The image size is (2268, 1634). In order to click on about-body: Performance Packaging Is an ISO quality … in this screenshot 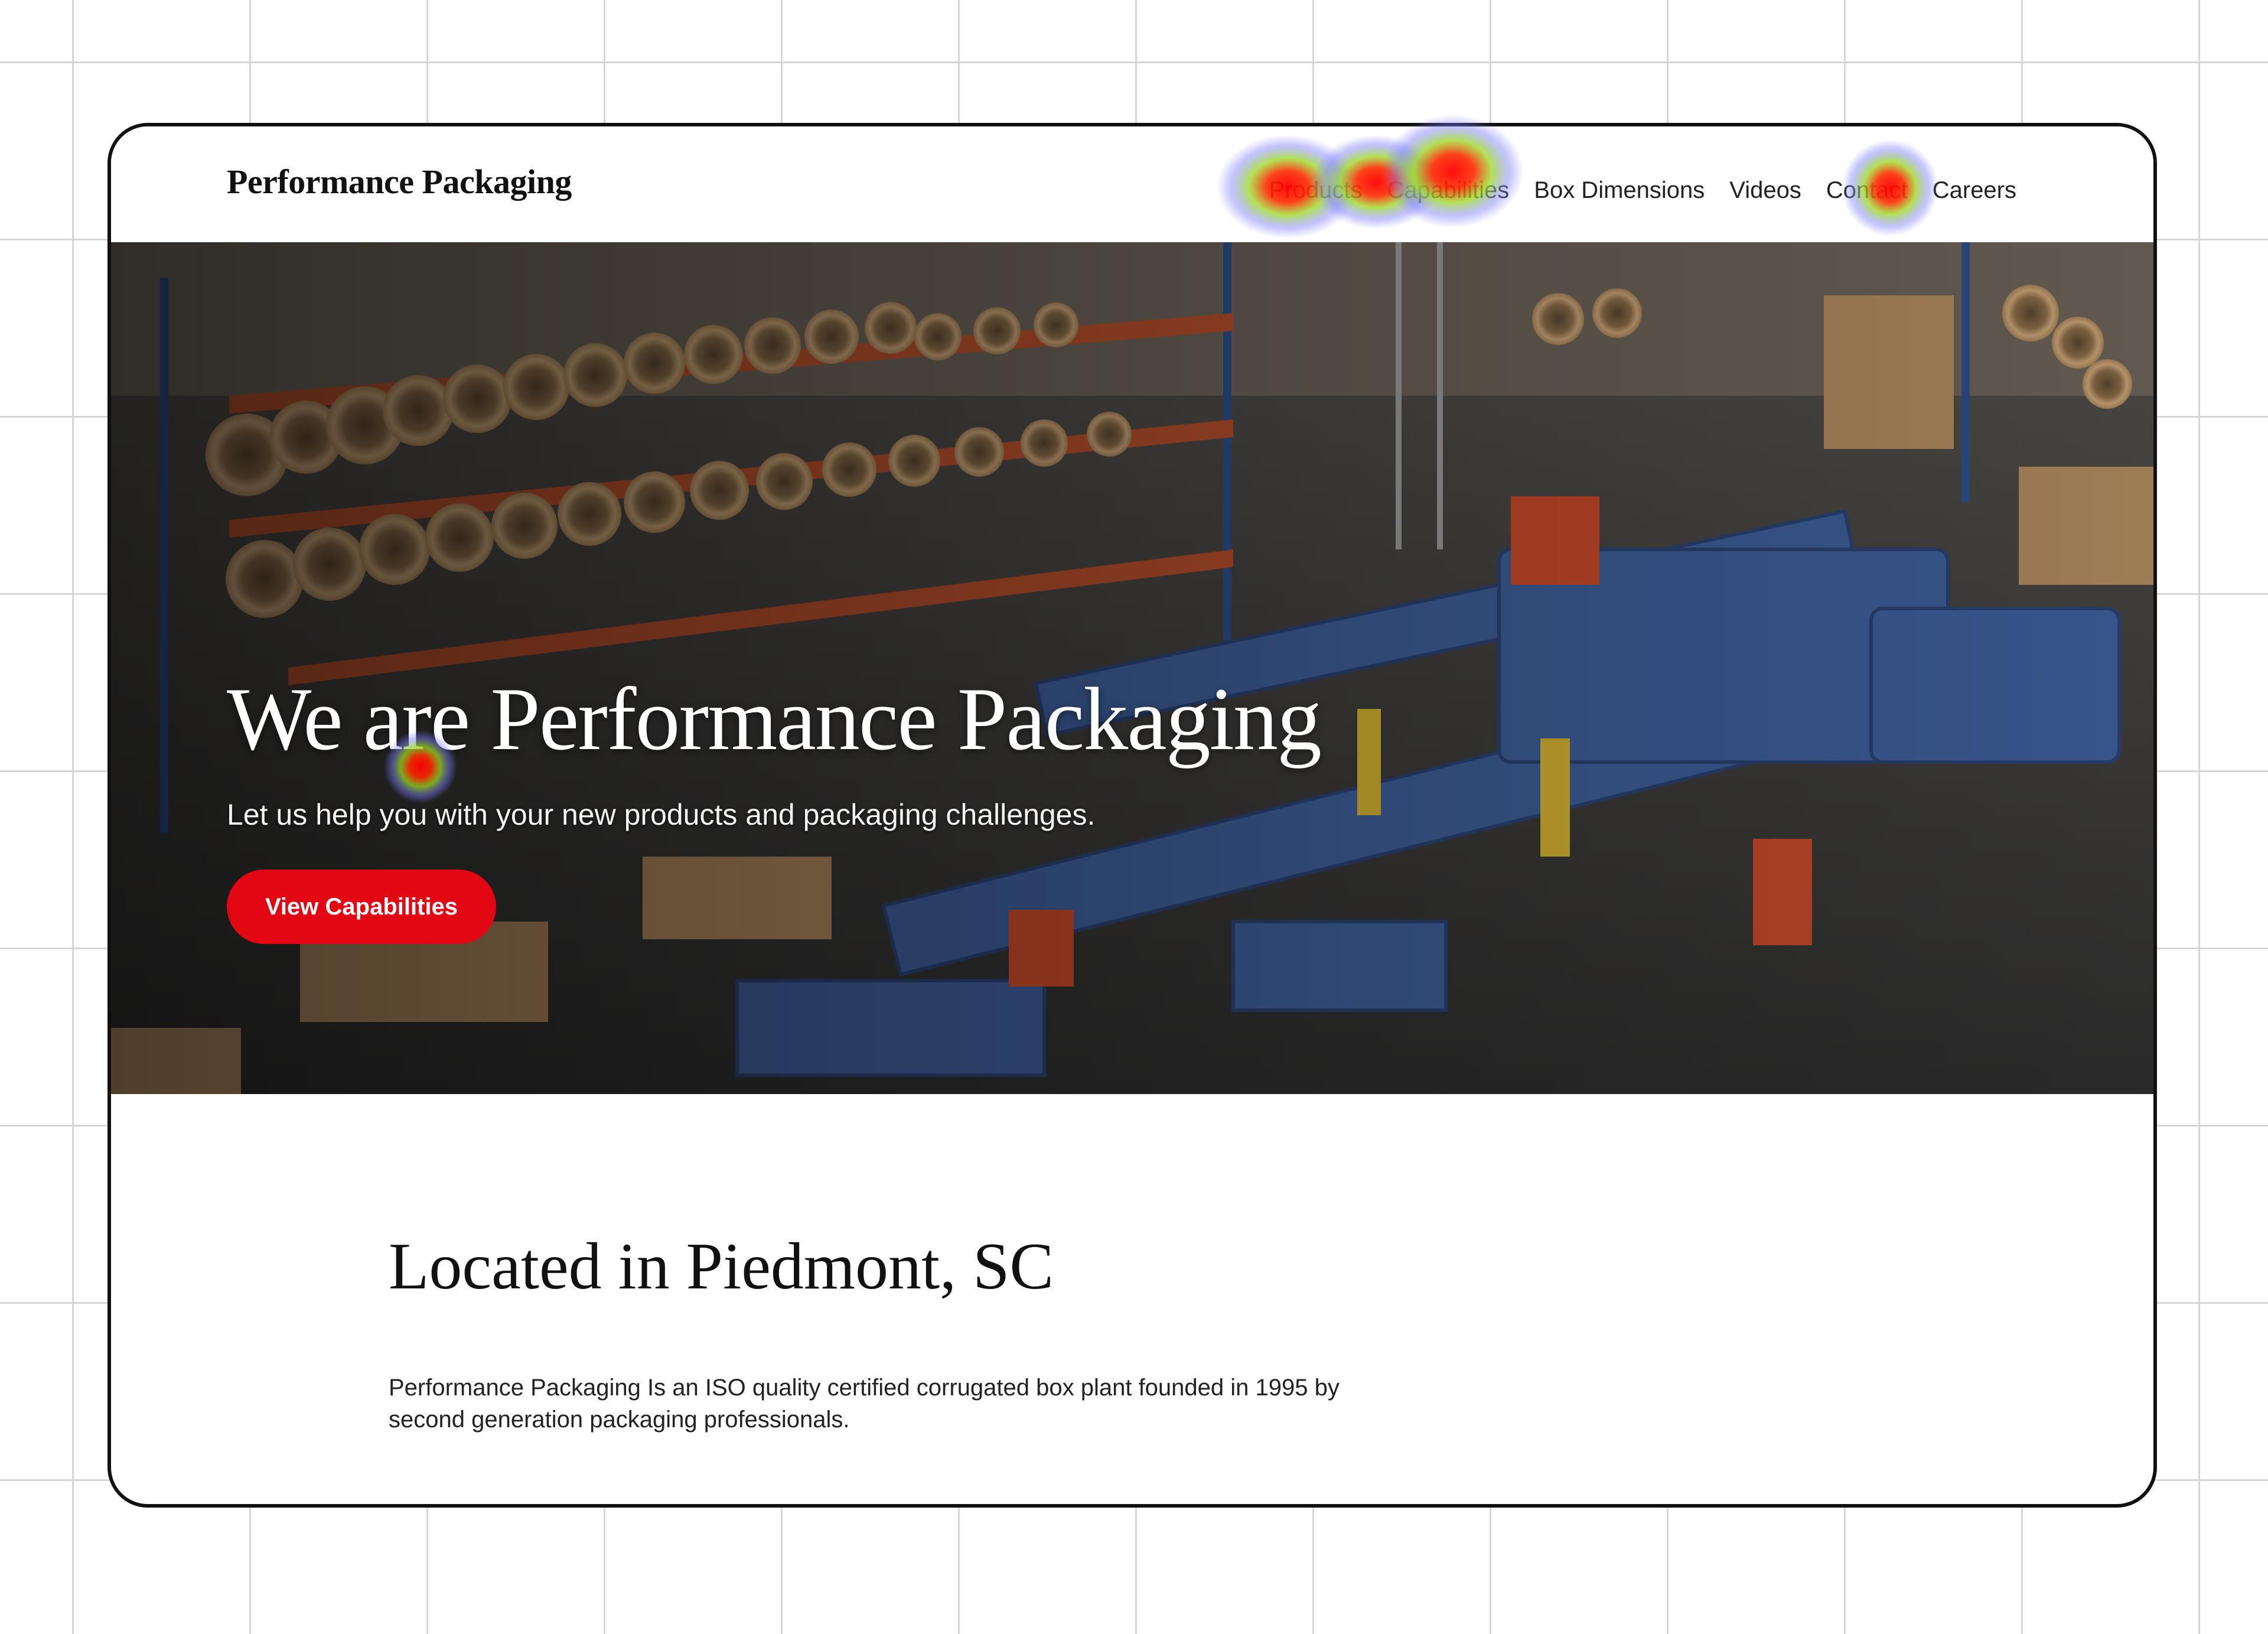, I will do `click(864, 1404)`.